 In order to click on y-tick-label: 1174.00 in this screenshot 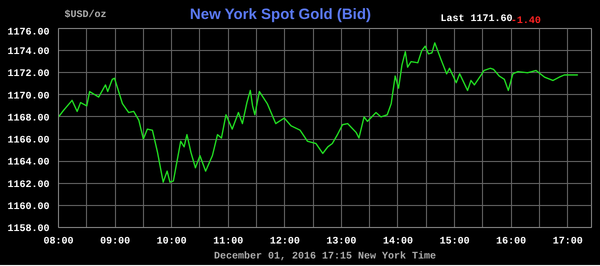, I will do `click(28, 52)`.